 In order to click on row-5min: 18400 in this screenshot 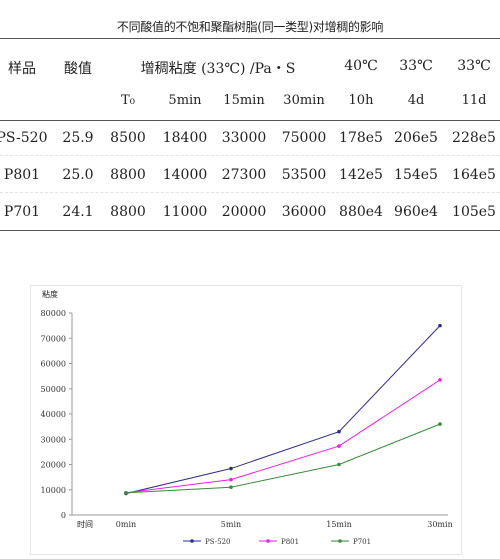, I will do `click(185, 138)`.